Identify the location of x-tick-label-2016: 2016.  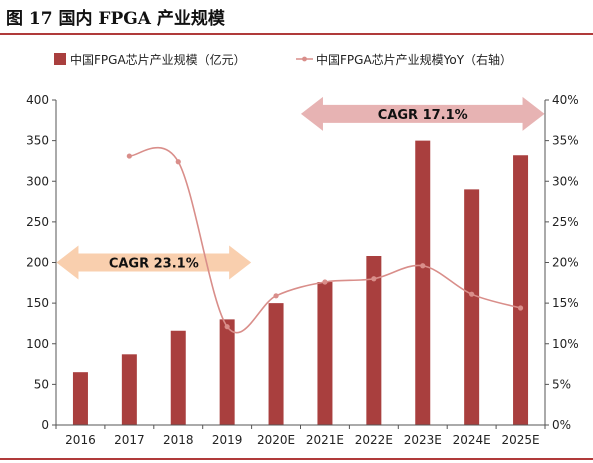
(80, 440).